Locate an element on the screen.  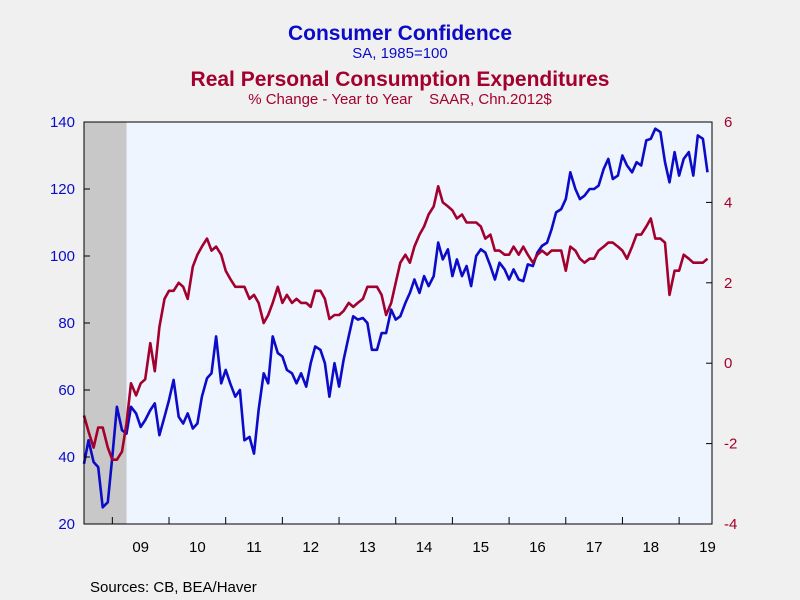
right-axis-tick-label: 0 is located at coordinates (728, 363).